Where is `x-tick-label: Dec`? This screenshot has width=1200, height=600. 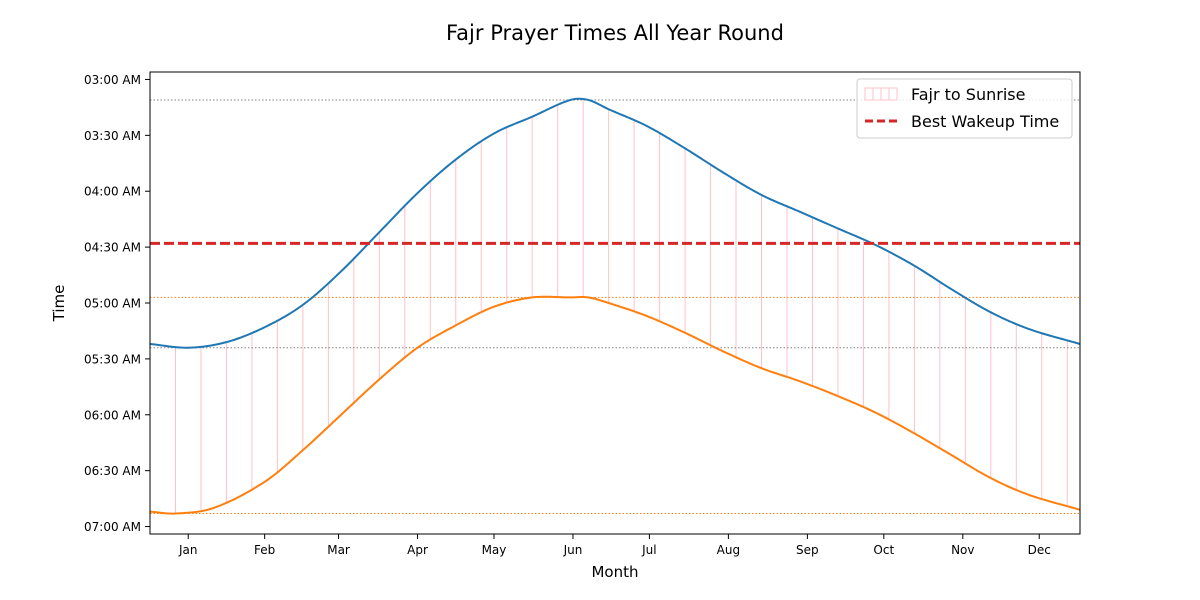 x-tick-label: Dec is located at coordinates (1039, 550).